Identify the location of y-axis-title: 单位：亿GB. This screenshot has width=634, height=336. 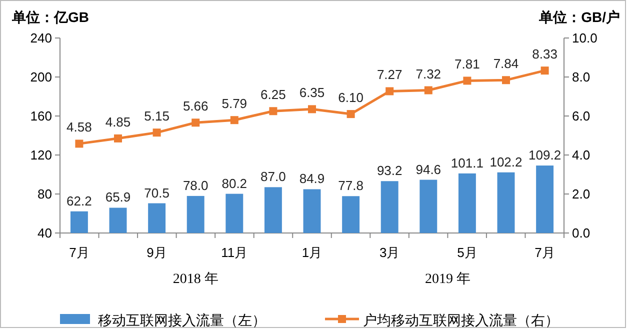
(50, 17).